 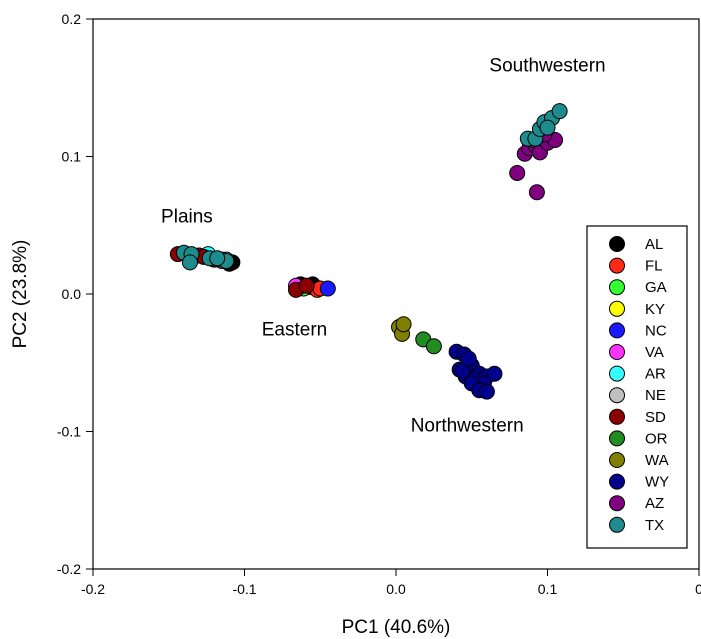 What do you see at coordinates (327, 288) in the screenshot?
I see `data-point-nc` at bounding box center [327, 288].